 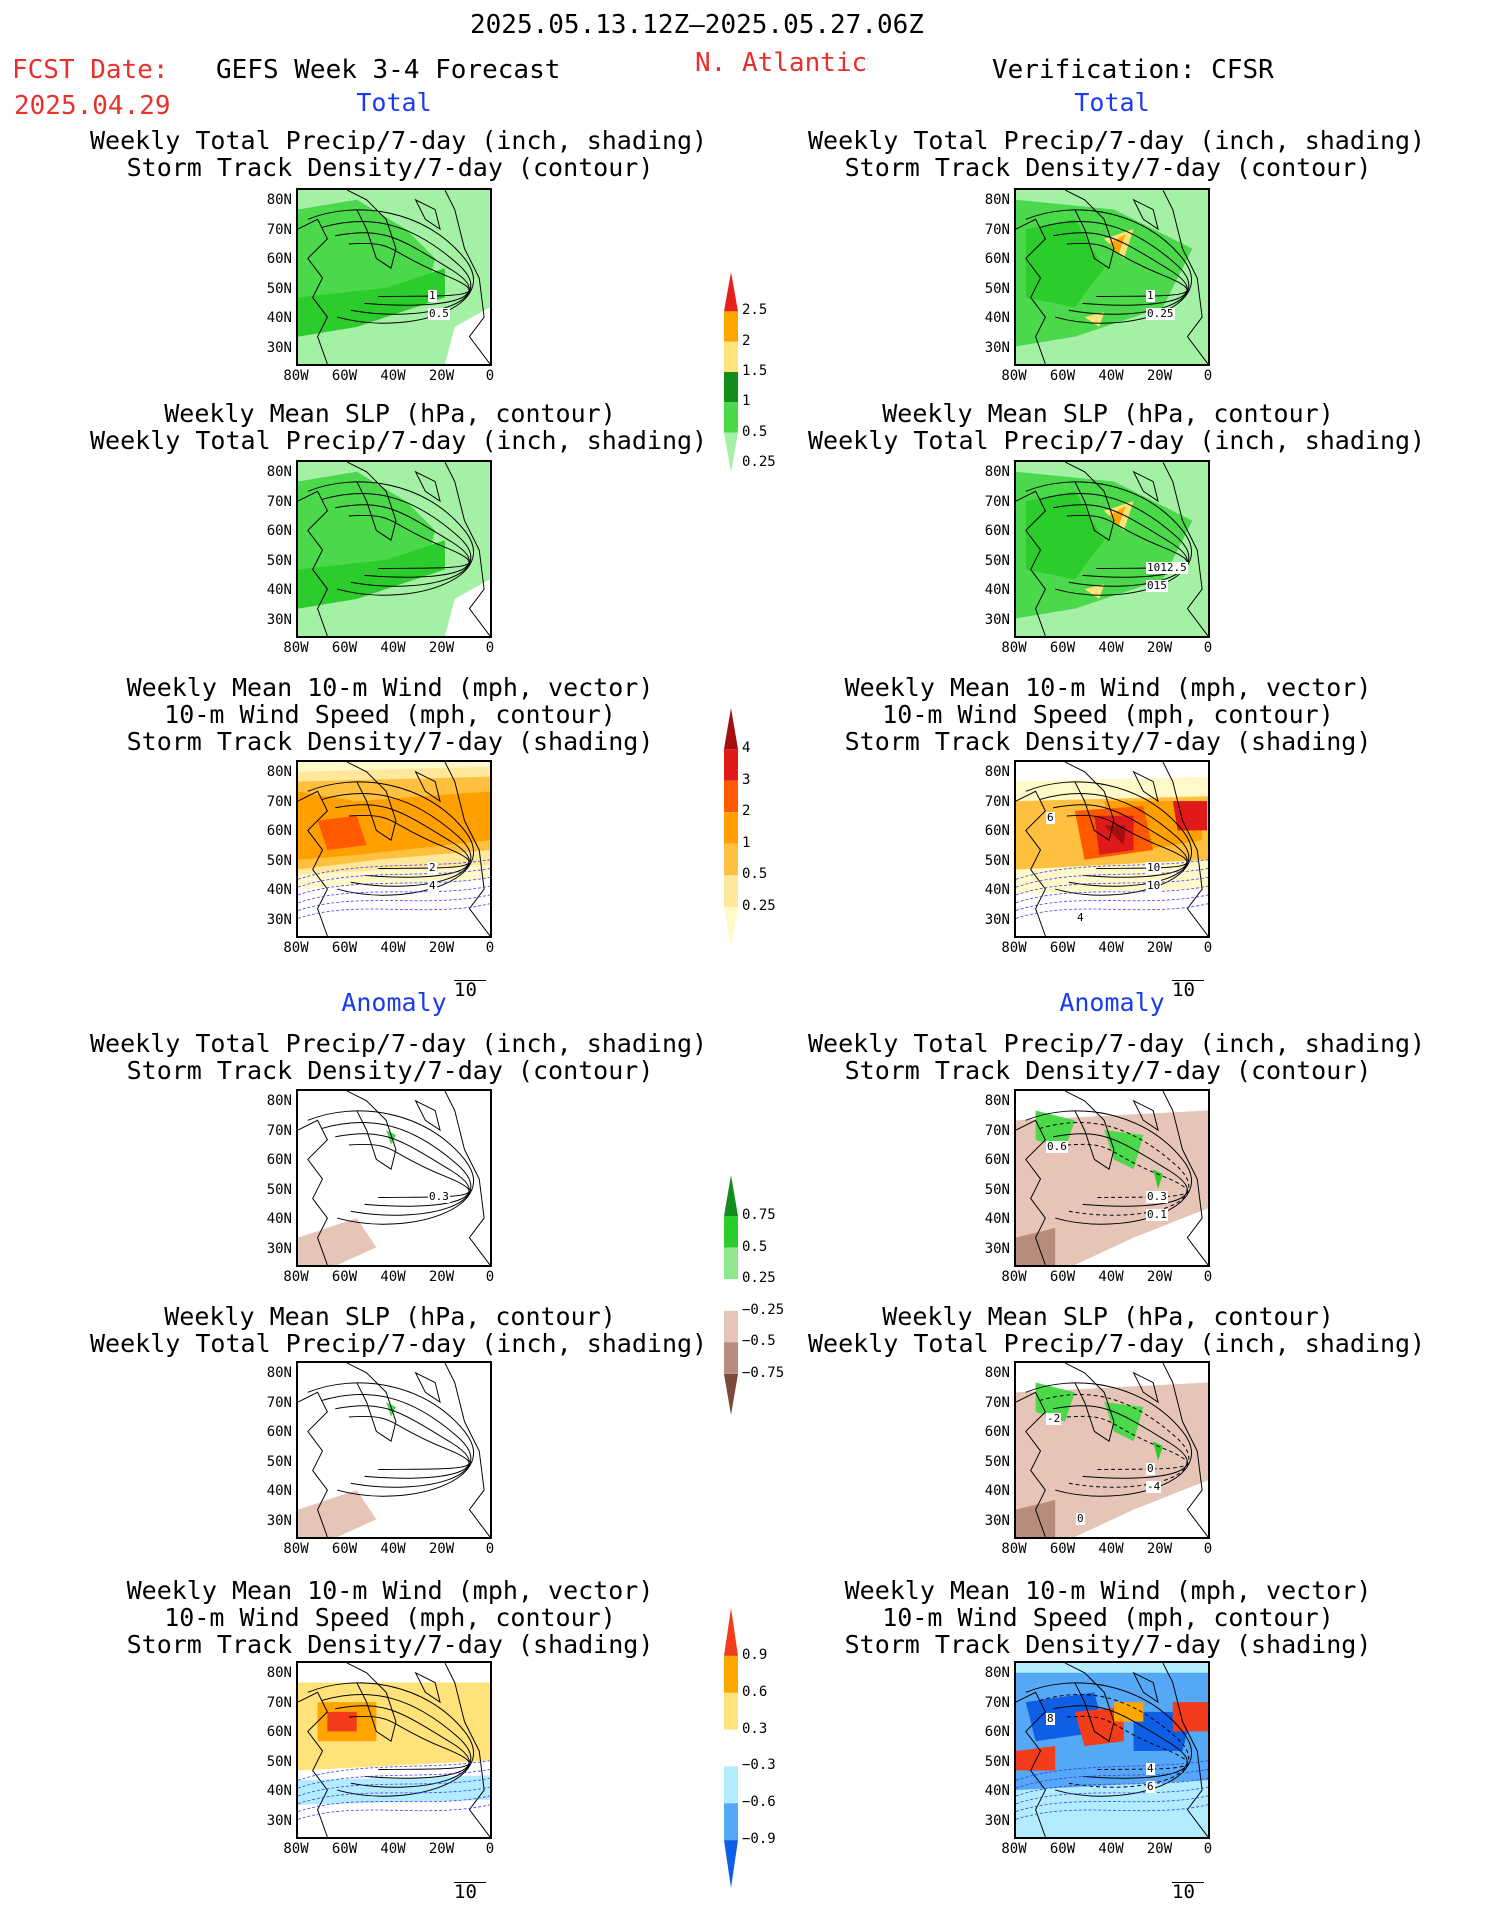 What do you see at coordinates (1154, 1486) in the screenshot?
I see `contour-label: -4` at bounding box center [1154, 1486].